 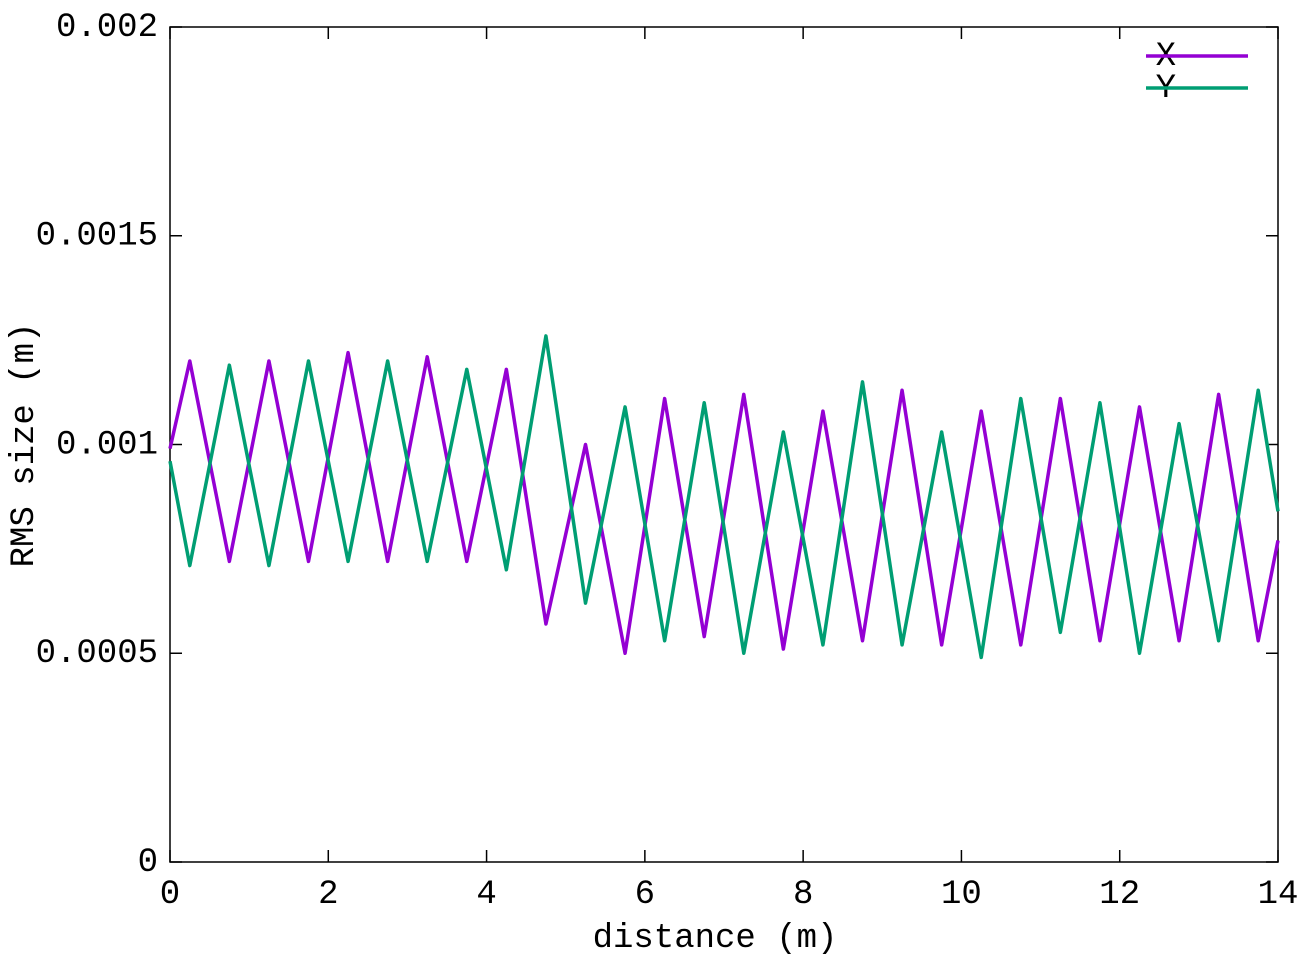 I want to click on y-tick-label: 0.002, so click(x=107, y=28).